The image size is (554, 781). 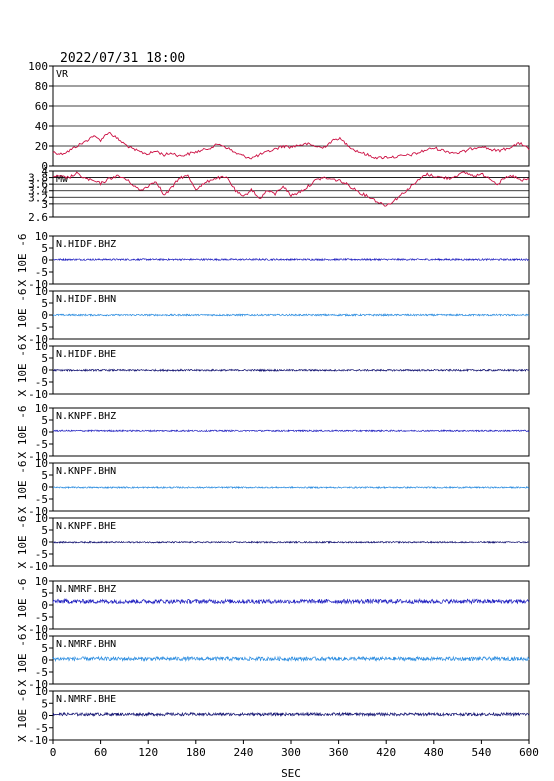 I want to click on panel-label: N.KNPF.BHE, so click(x=86, y=526).